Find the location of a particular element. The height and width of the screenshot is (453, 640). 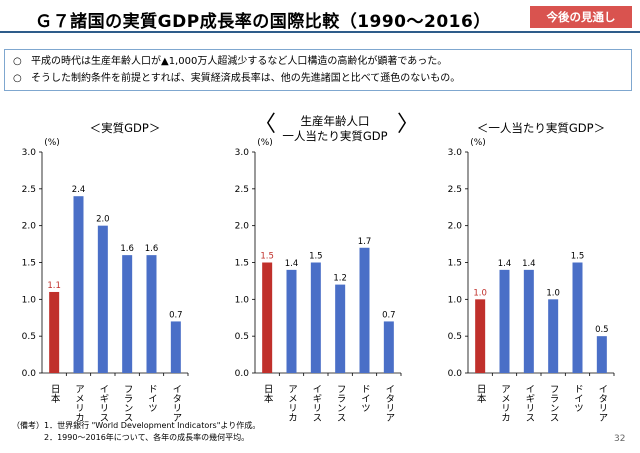

bracket-right: 〉 is located at coordinates (408, 124).